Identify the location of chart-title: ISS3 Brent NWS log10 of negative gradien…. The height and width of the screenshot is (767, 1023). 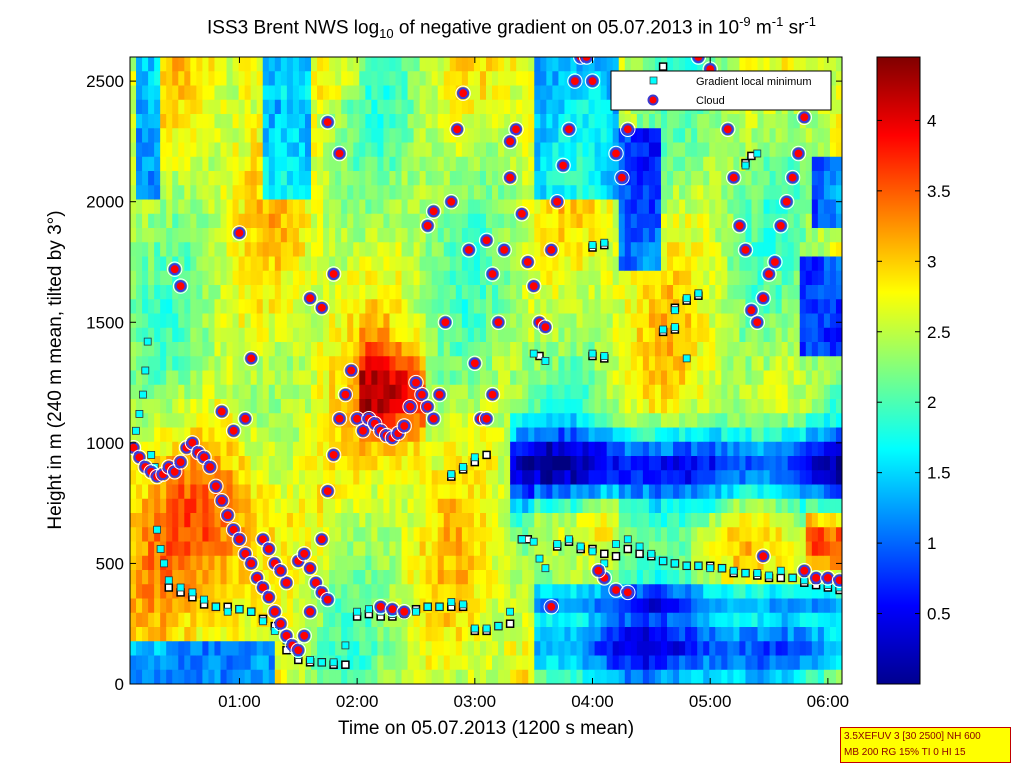
(511, 28).